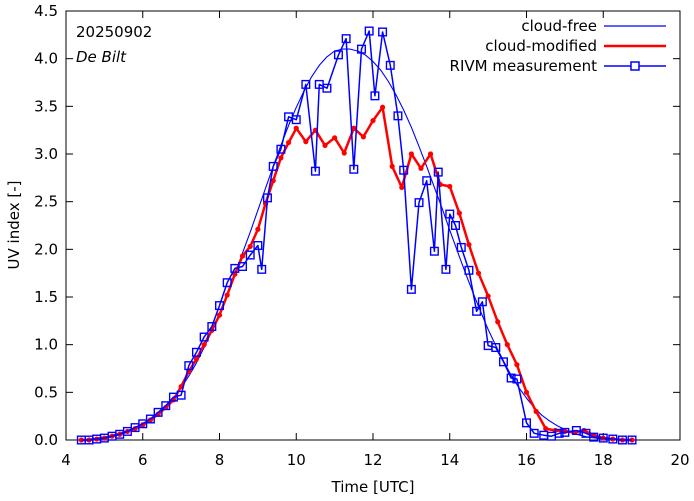  Describe the element at coordinates (14, 225) in the screenshot. I see `y-axis-label: UV index [-]` at that location.